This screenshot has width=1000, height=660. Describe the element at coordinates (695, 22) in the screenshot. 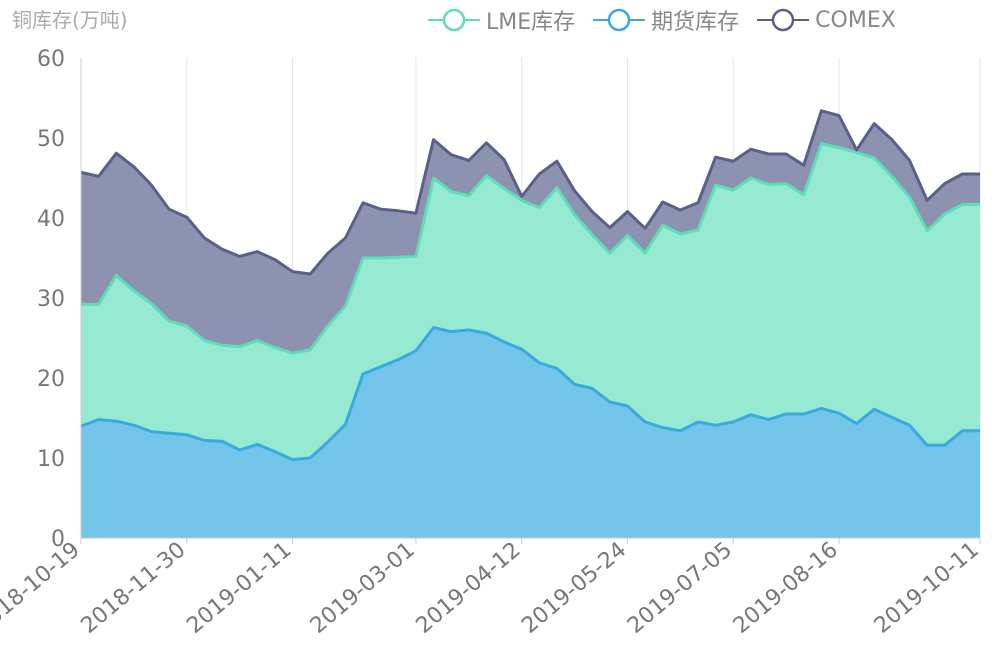

I see `legend-label: 期货库存` at that location.